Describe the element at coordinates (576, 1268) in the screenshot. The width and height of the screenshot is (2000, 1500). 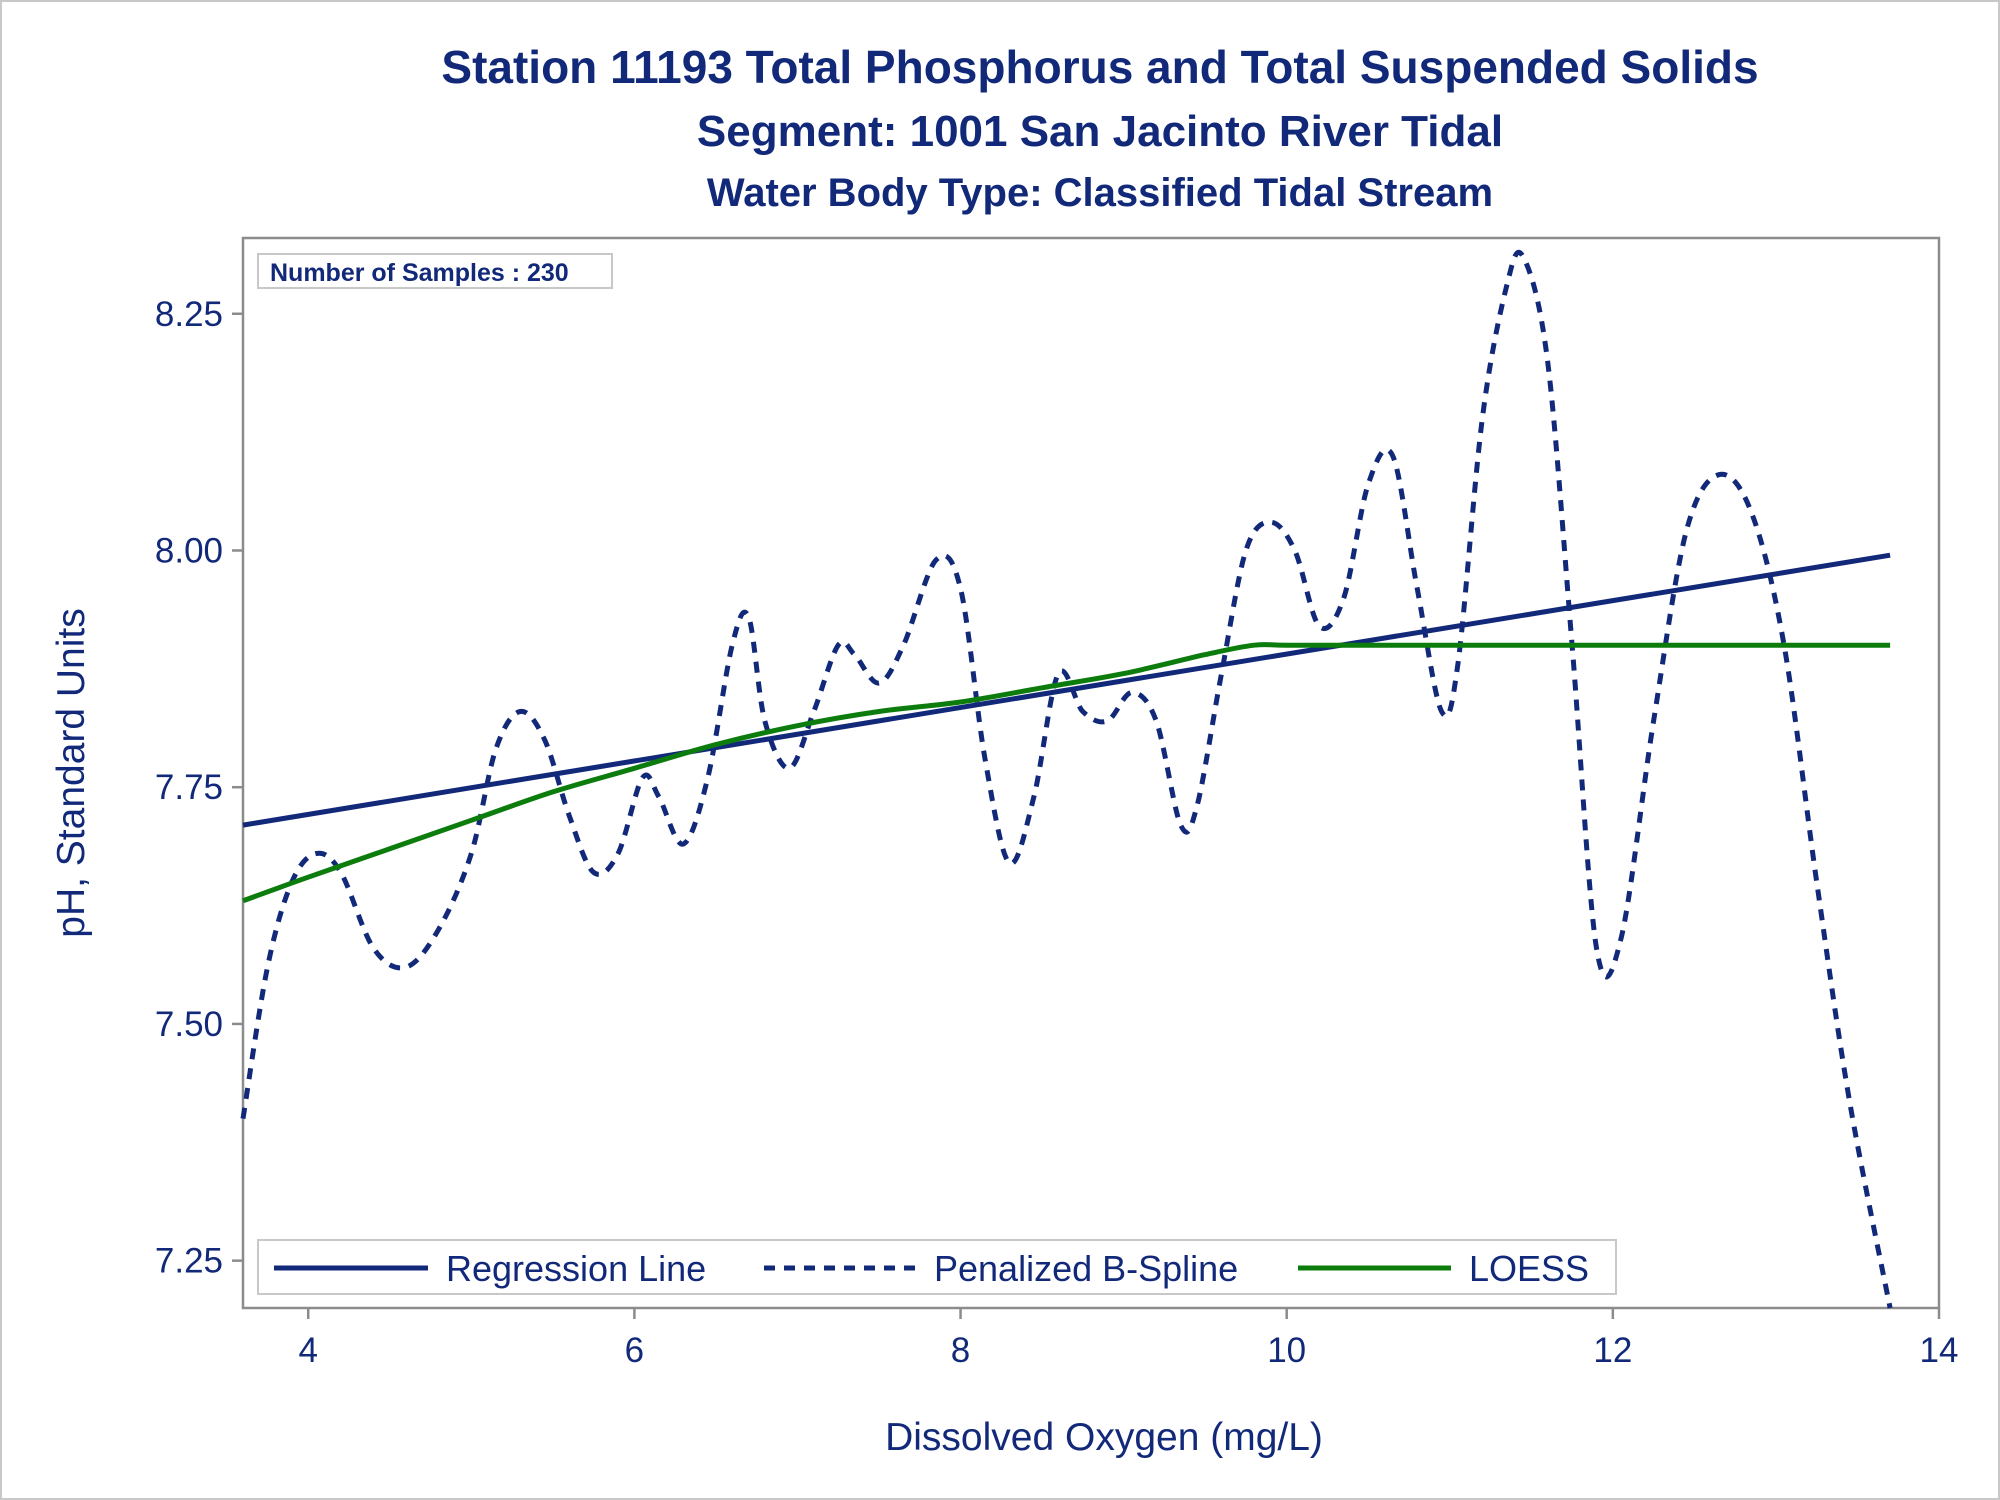
I see `legend-label-regression: Regression Line` at that location.